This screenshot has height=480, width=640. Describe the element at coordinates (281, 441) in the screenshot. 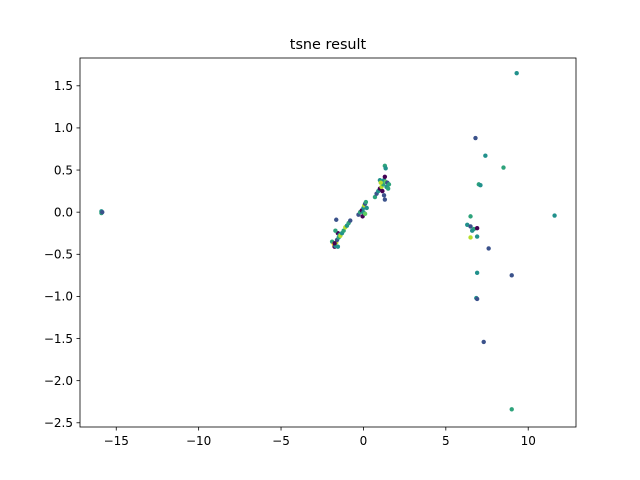

I see `x-tick-label: −5` at that location.